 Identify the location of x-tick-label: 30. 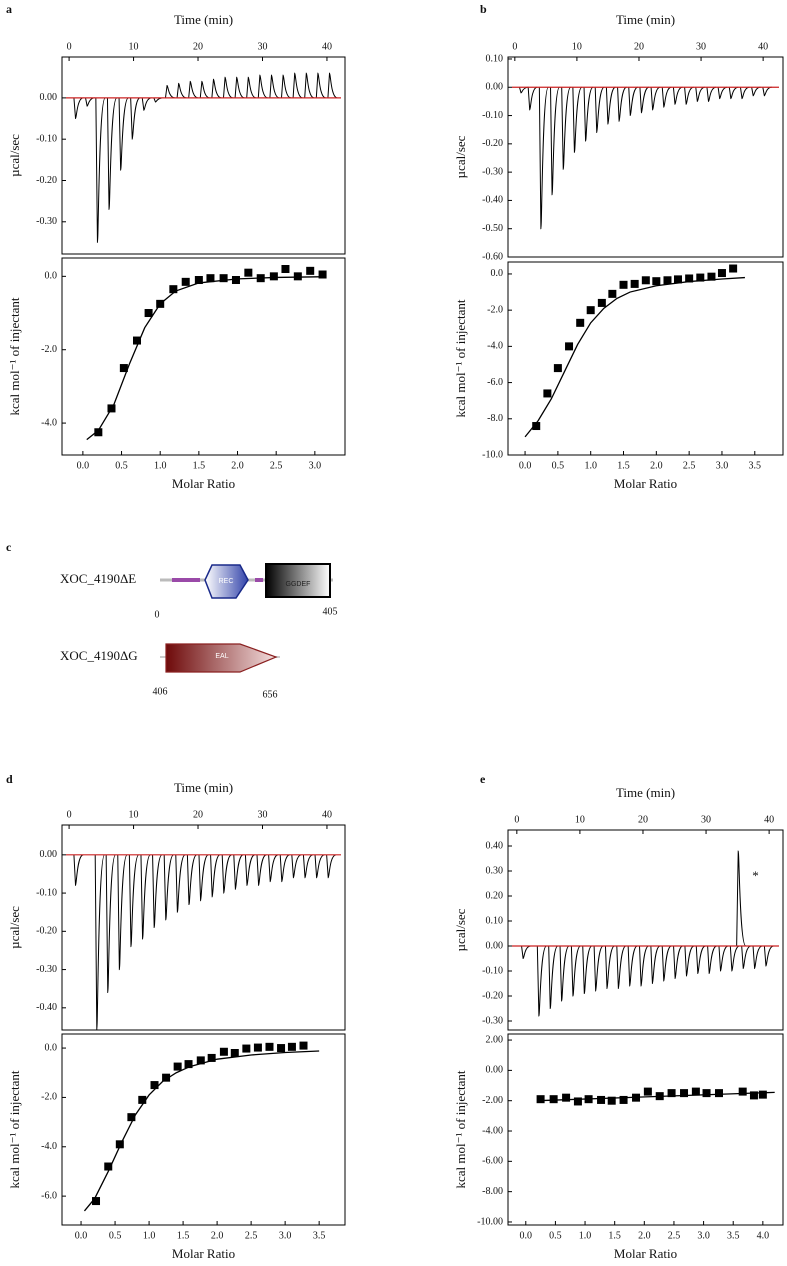
(706, 819).